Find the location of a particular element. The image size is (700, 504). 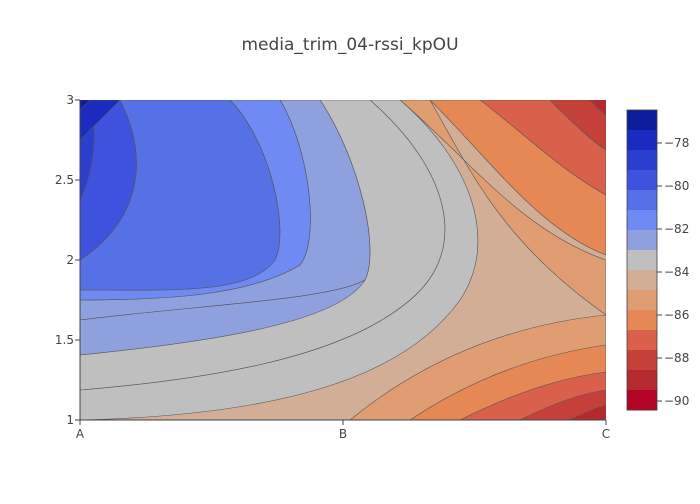

colorbar-tick-label: −90 is located at coordinates (676, 401).